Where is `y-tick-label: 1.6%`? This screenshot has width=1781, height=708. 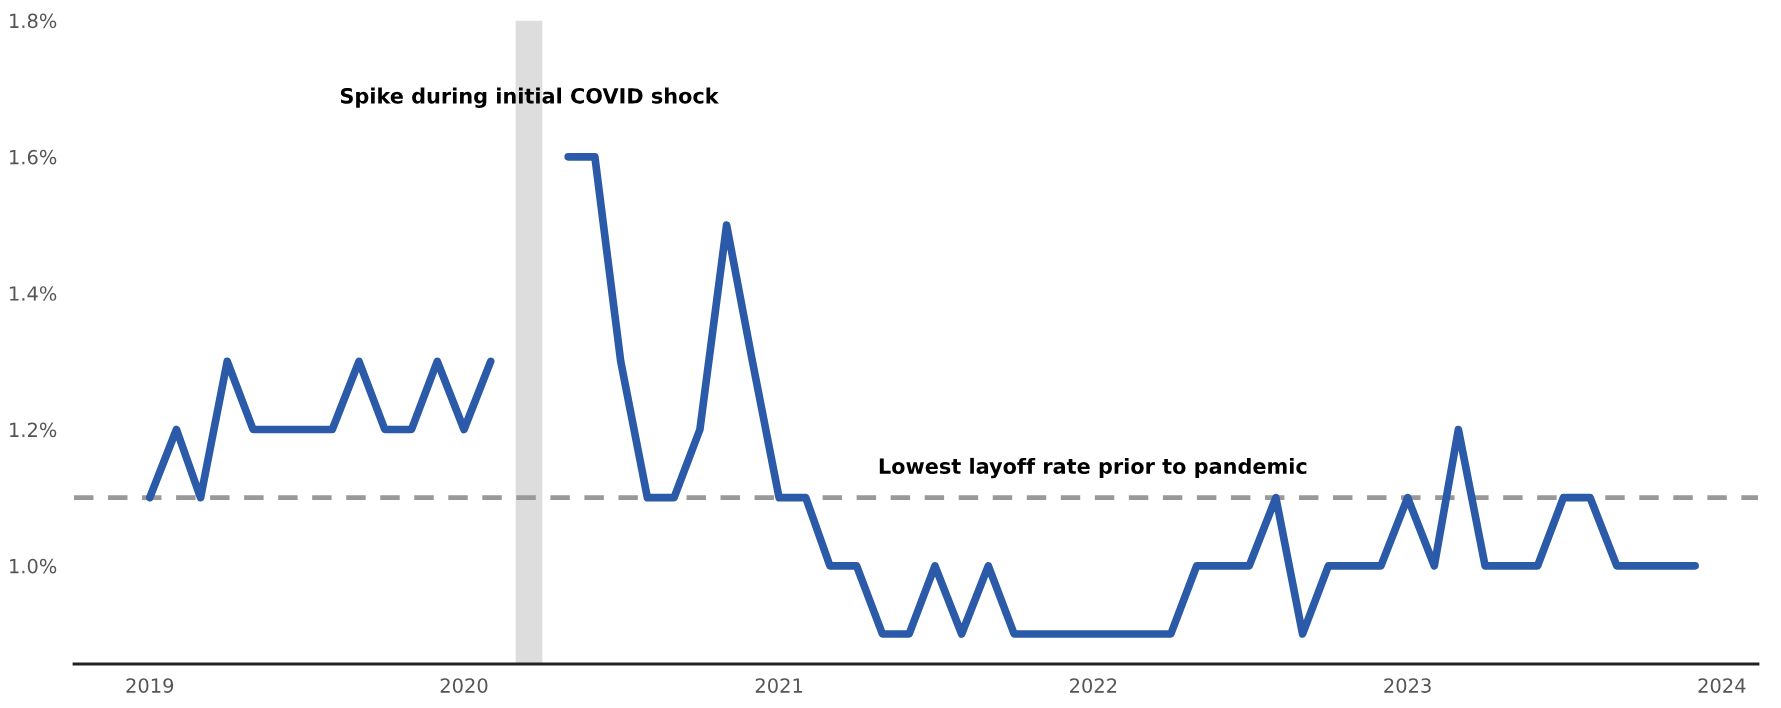 y-tick-label: 1.6% is located at coordinates (33, 157).